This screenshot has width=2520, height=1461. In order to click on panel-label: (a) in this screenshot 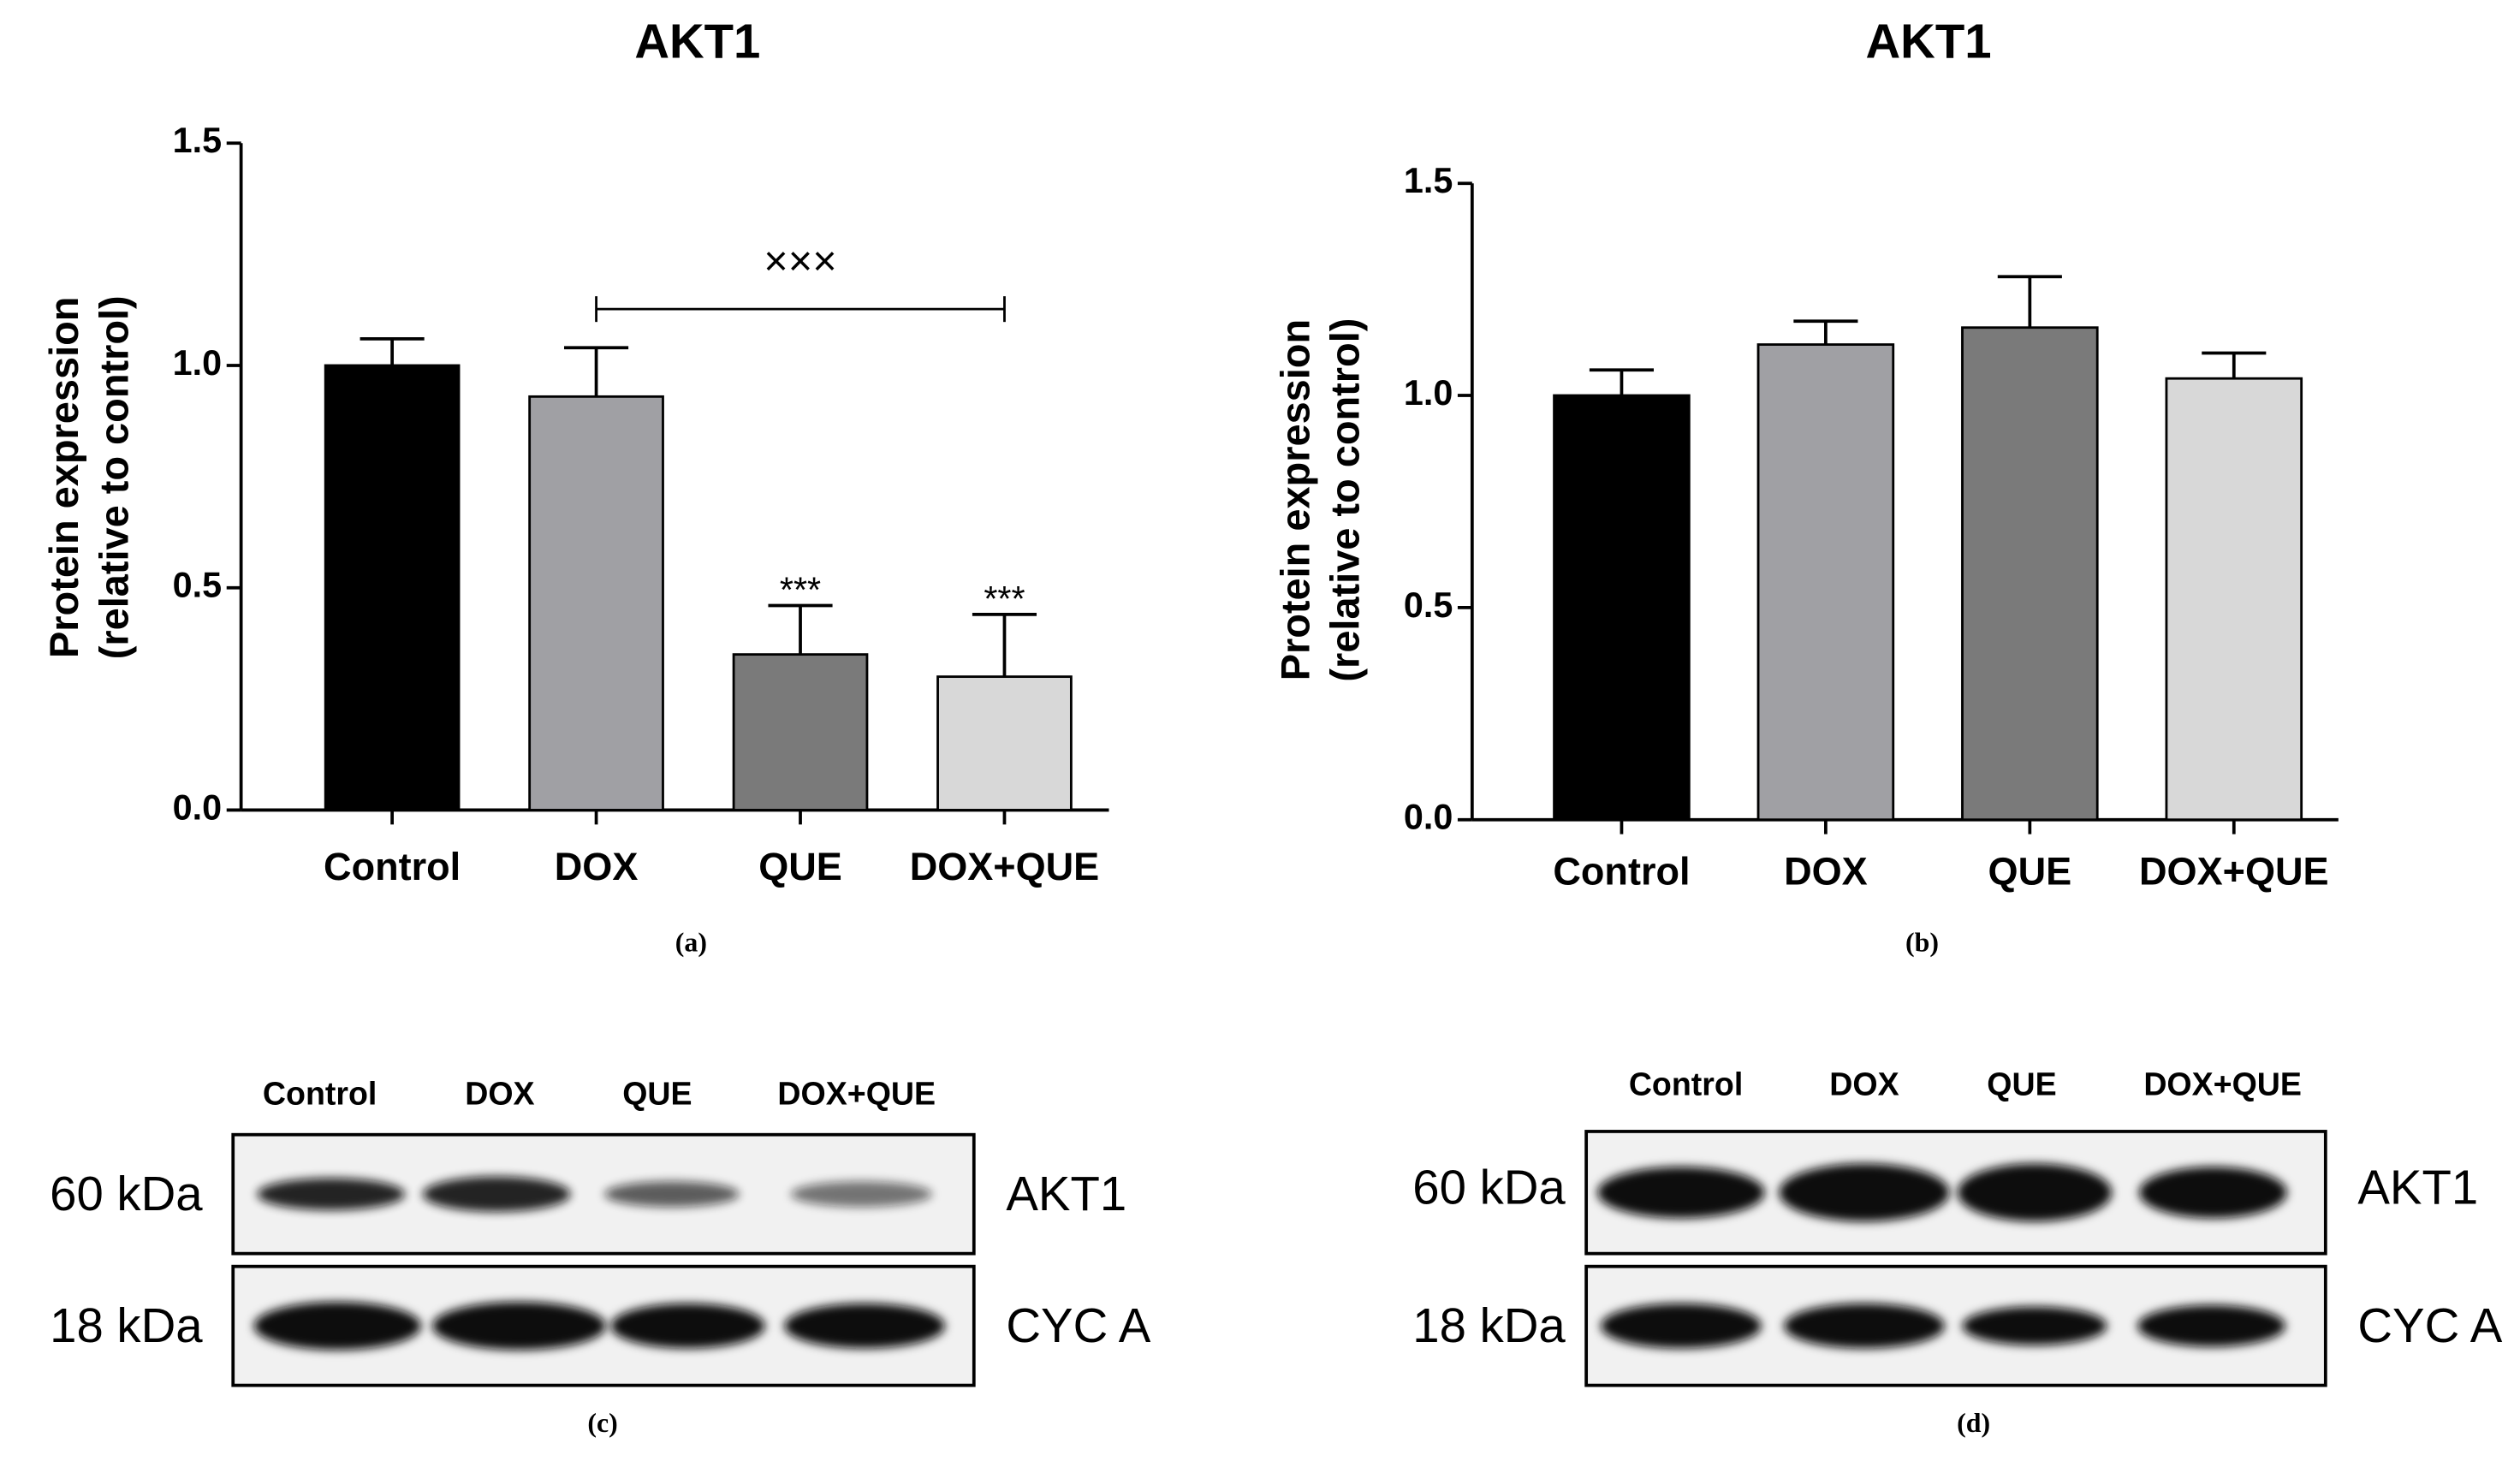, I will do `click(691, 942)`.